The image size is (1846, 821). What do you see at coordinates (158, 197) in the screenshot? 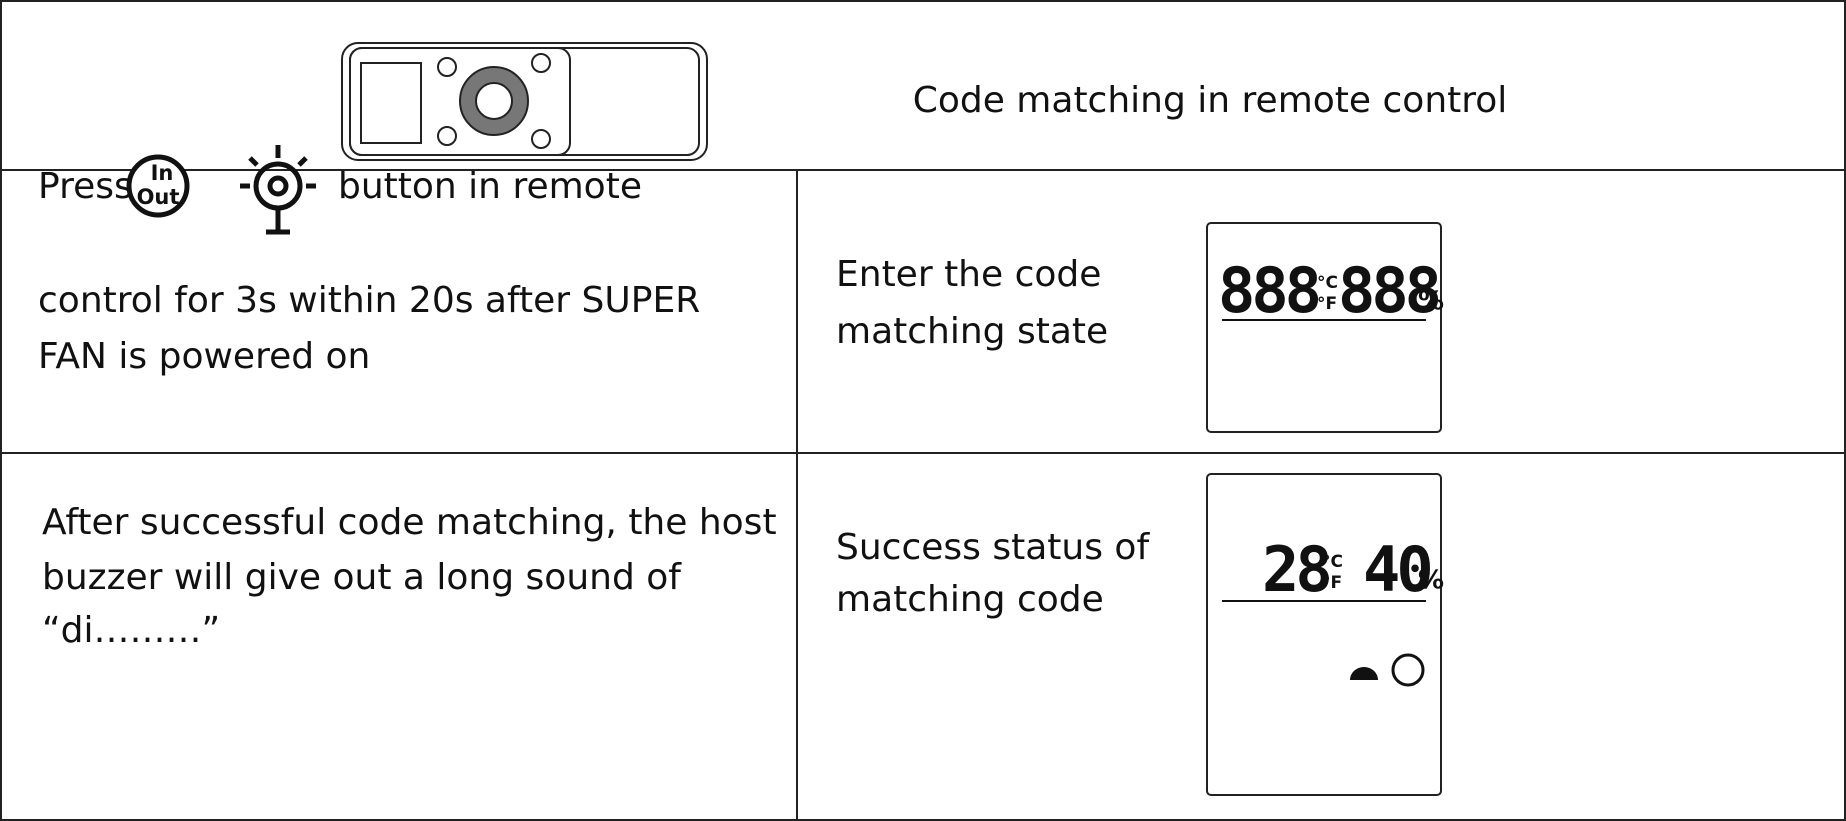
I see `icon-label: Out` at bounding box center [158, 197].